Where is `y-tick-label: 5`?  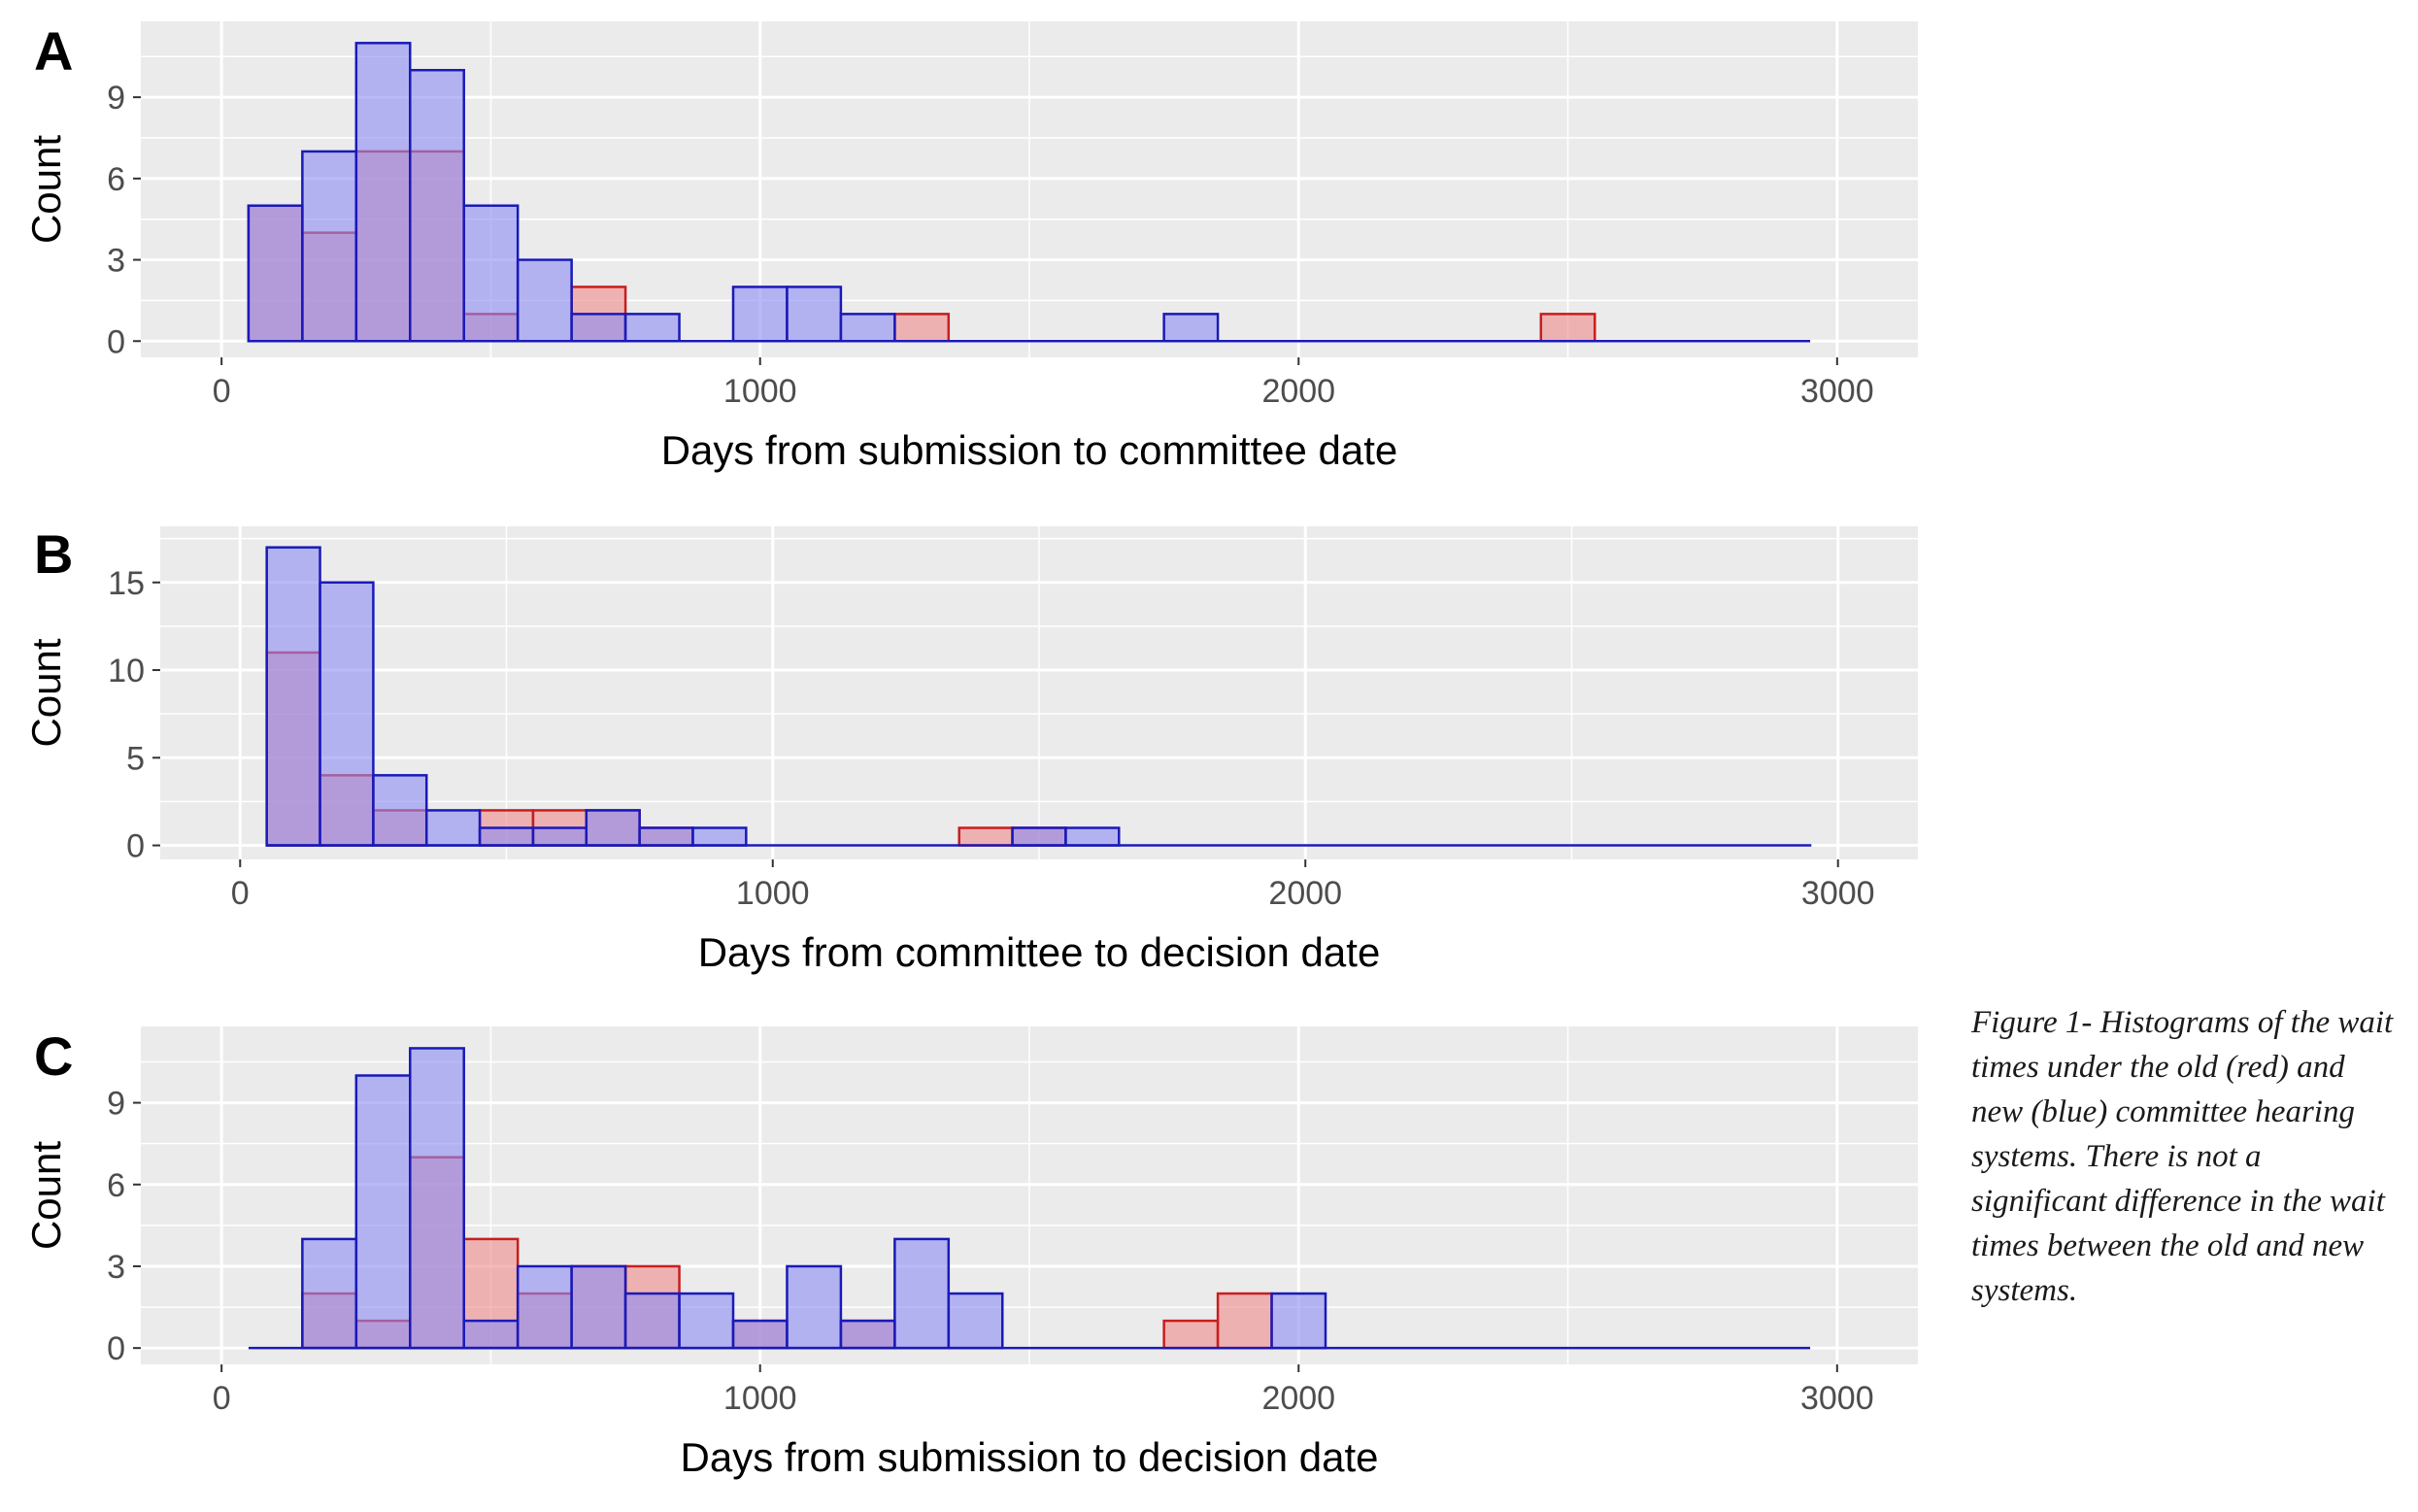
y-tick-label: 5 is located at coordinates (135, 758).